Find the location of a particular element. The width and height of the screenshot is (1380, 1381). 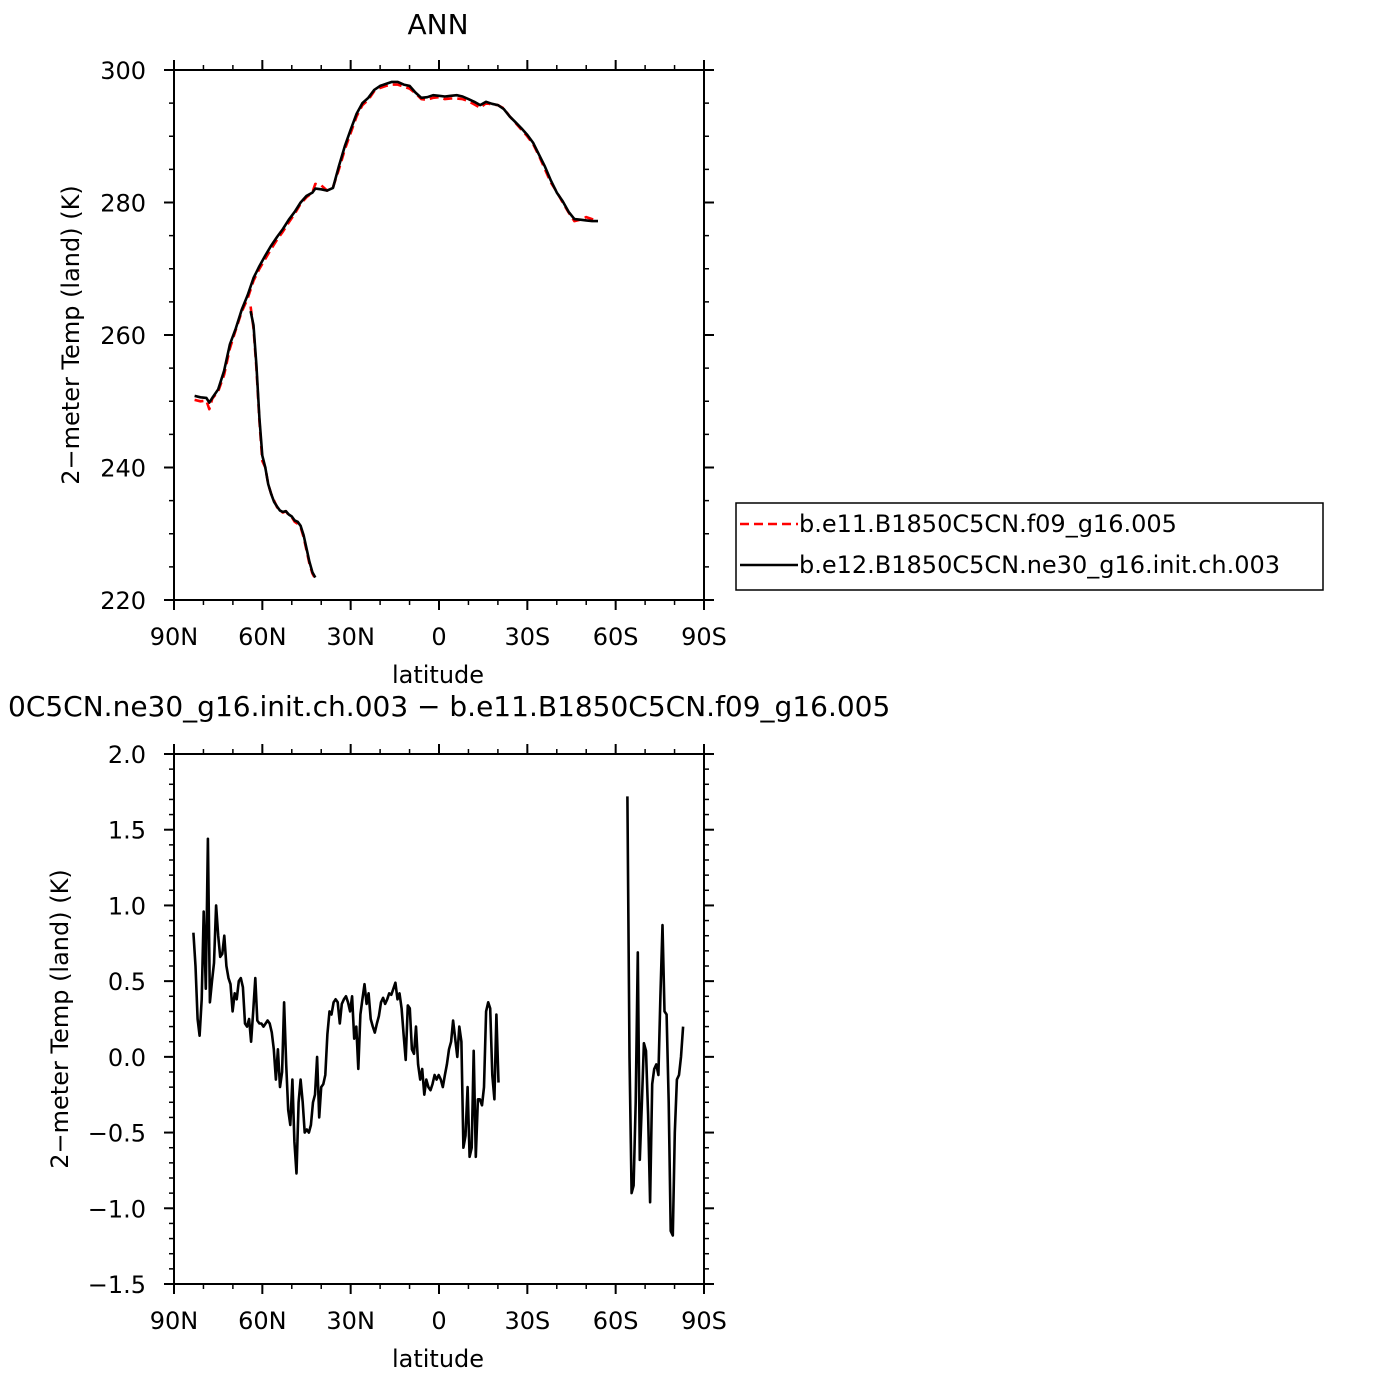

top-x-tick-label: 30S is located at coordinates (527, 637).